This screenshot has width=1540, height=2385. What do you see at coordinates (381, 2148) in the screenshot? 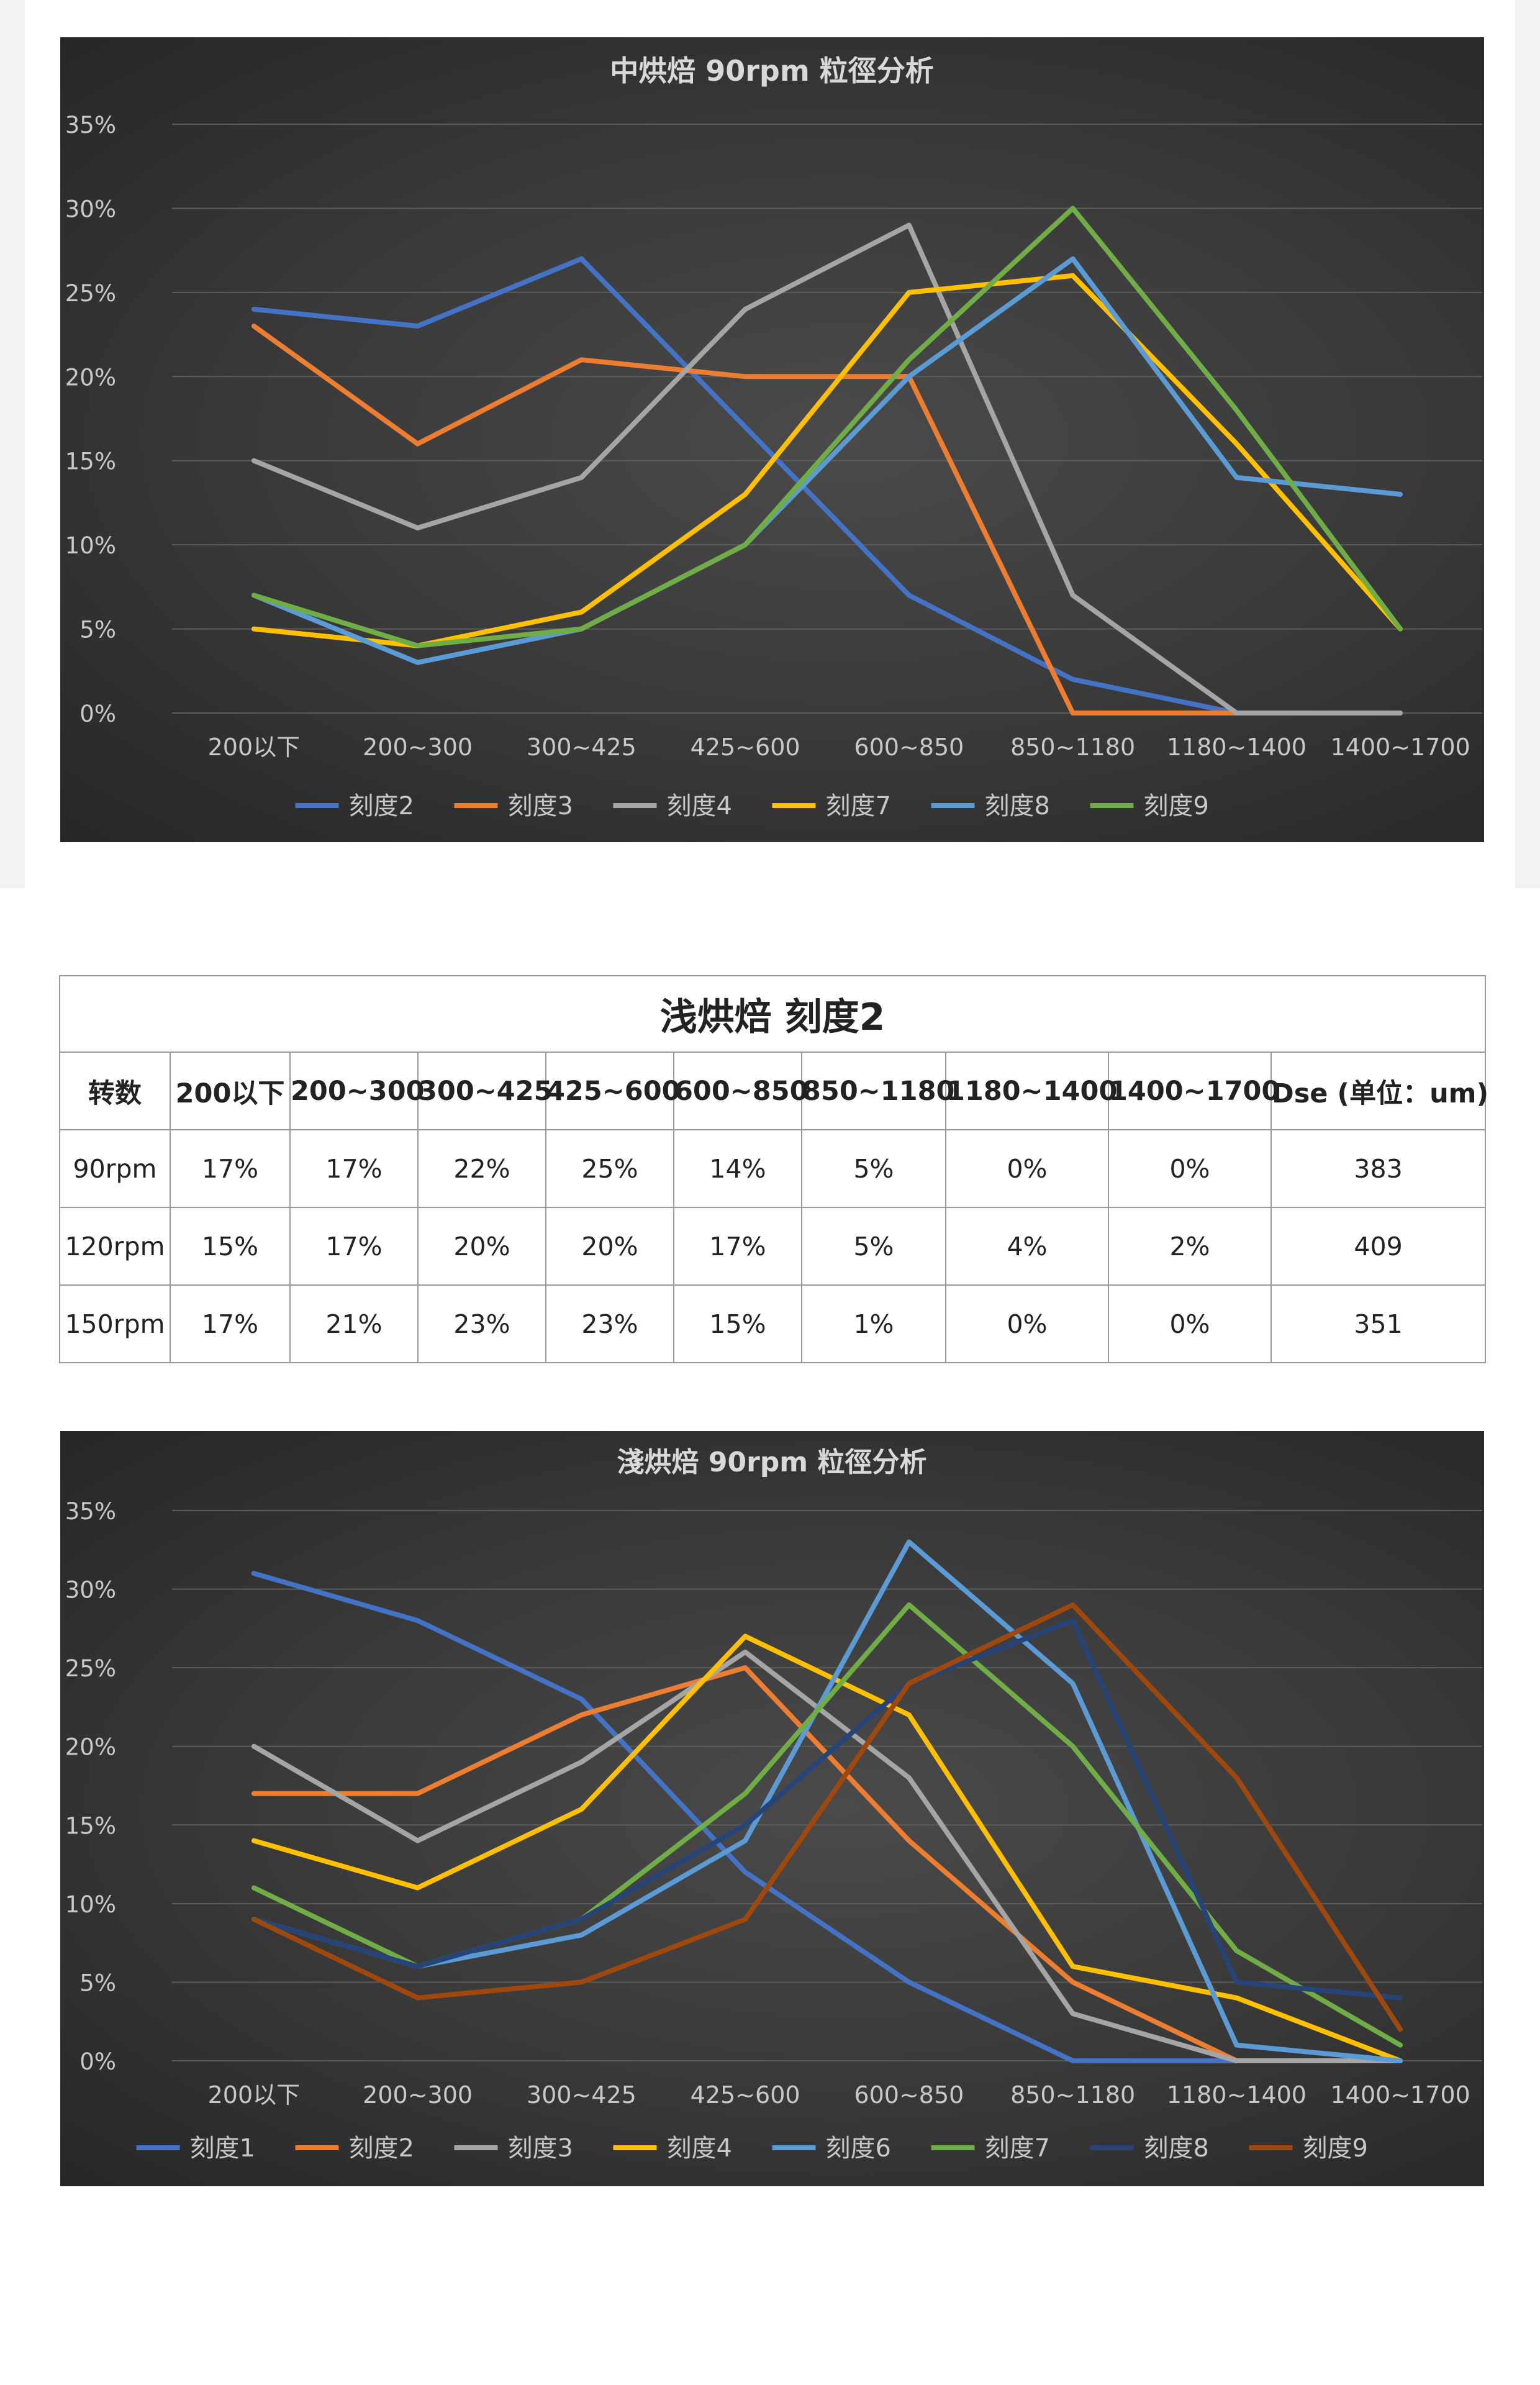
I see `light-roast-chart-legend-label: 刻度2` at bounding box center [381, 2148].